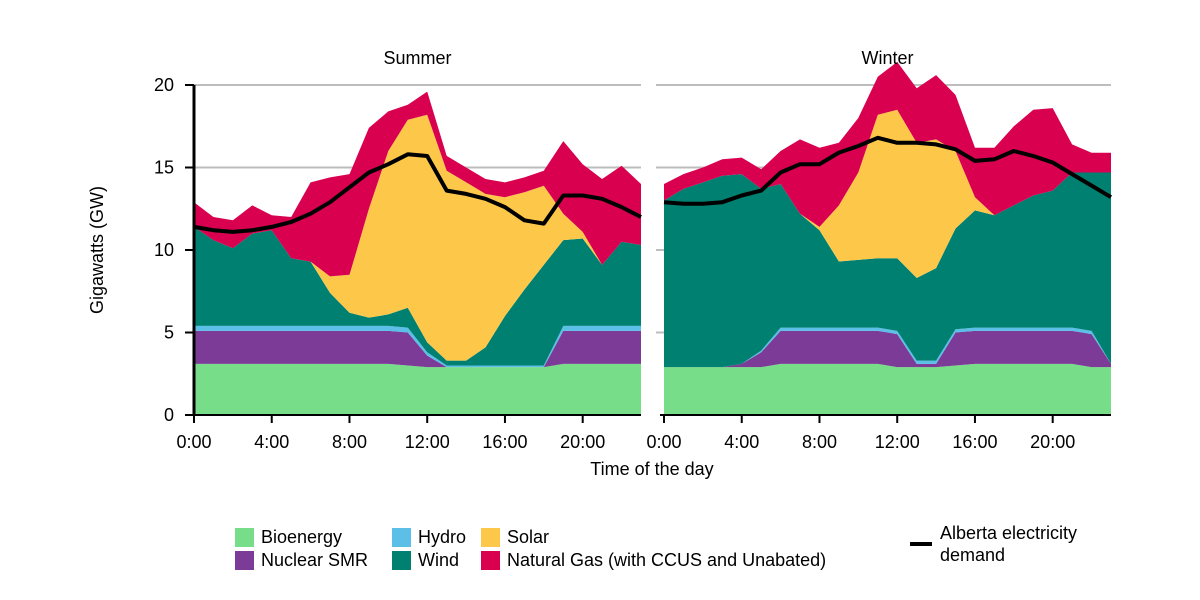  What do you see at coordinates (667, 560) in the screenshot?
I see `legend-label-natural-gas: Natural Gas (with CCUS and Unabated)` at bounding box center [667, 560].